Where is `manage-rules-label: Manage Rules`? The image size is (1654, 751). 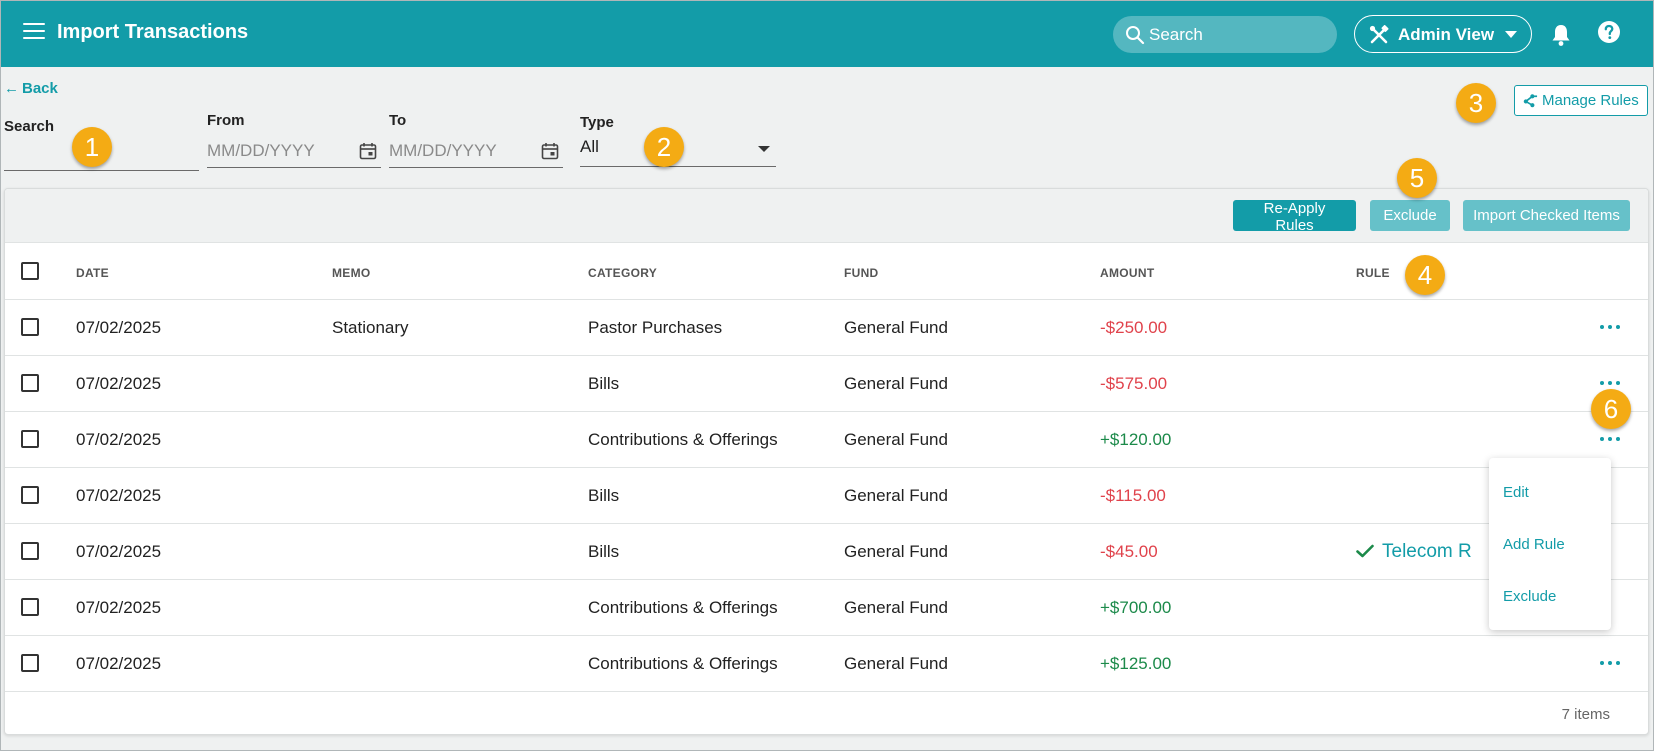
manage-rules-label: Manage Rules is located at coordinates (1590, 100).